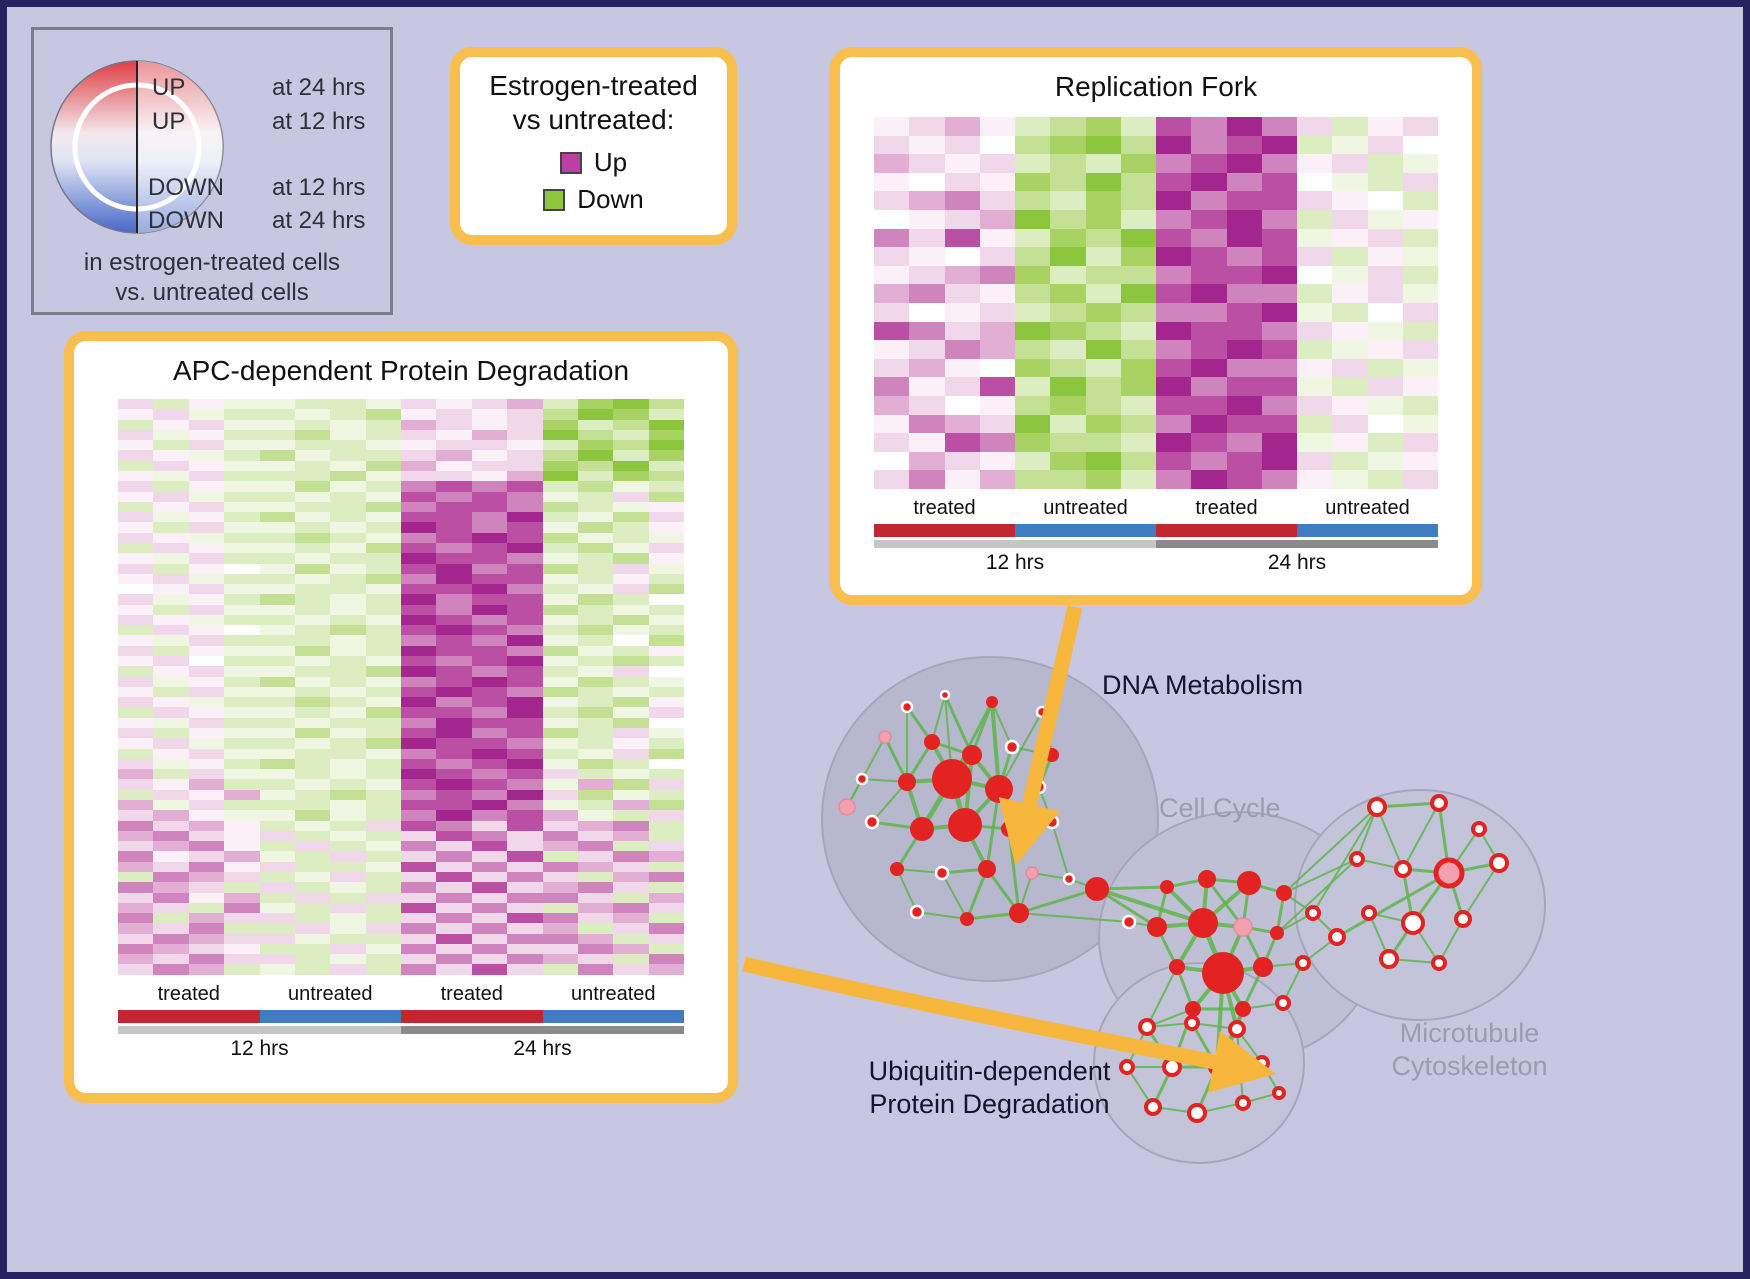 This screenshot has width=1750, height=1279. What do you see at coordinates (987, 869) in the screenshot?
I see `network-node` at bounding box center [987, 869].